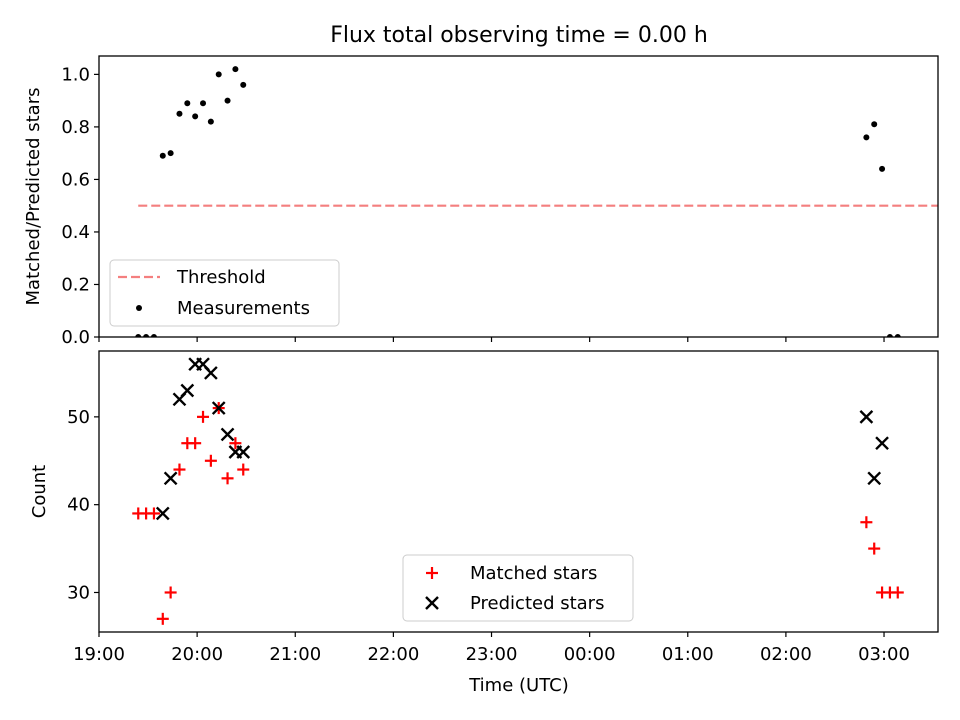 Image resolution: width=960 pixels, height=720 pixels. What do you see at coordinates (492, 654) in the screenshot?
I see `xtick-label: 23:00` at bounding box center [492, 654].